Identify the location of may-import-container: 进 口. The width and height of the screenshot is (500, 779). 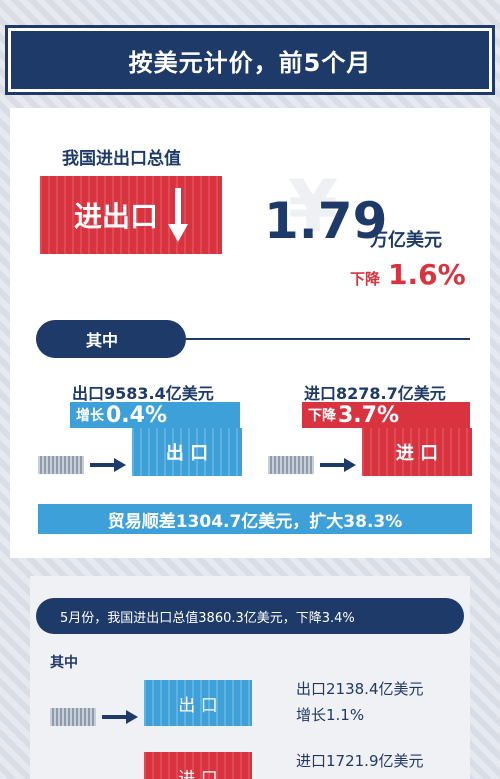
(198, 765).